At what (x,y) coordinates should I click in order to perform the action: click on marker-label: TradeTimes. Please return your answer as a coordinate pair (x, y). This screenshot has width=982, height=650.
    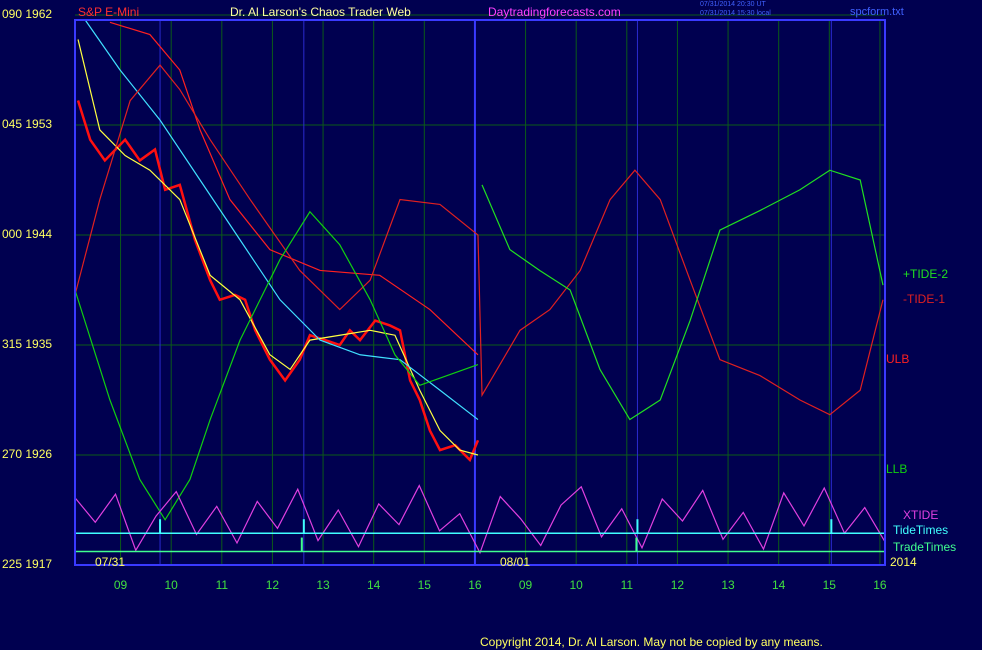
    Looking at the image, I should click on (924, 547).